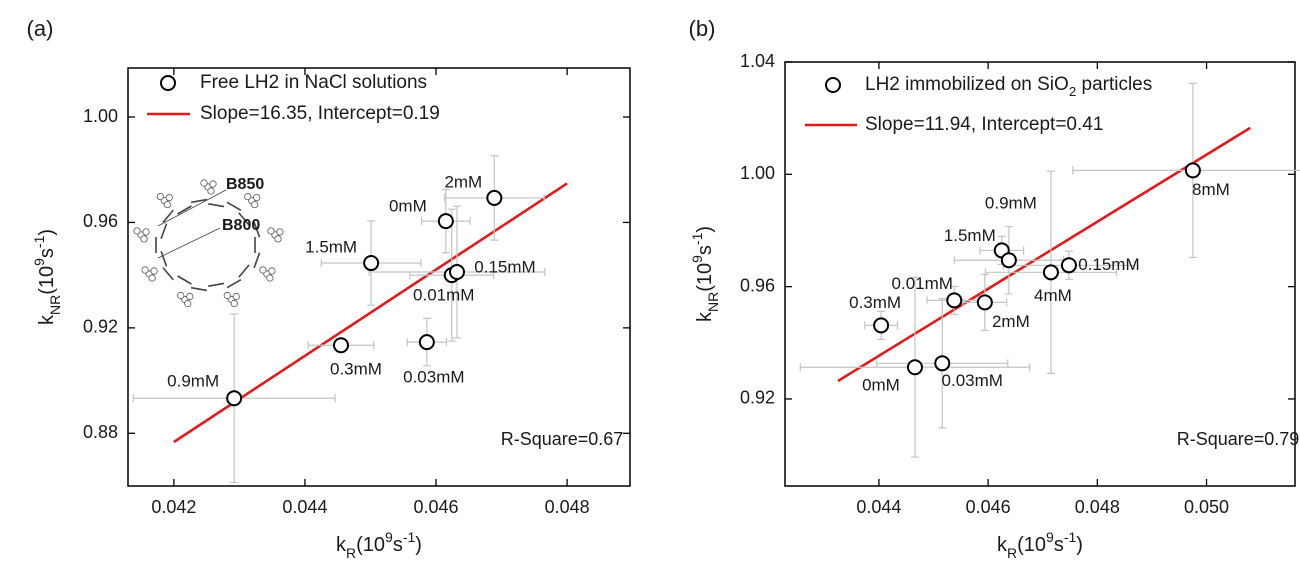 This screenshot has width=1300, height=563. I want to click on panel-label: (b), so click(702, 28).